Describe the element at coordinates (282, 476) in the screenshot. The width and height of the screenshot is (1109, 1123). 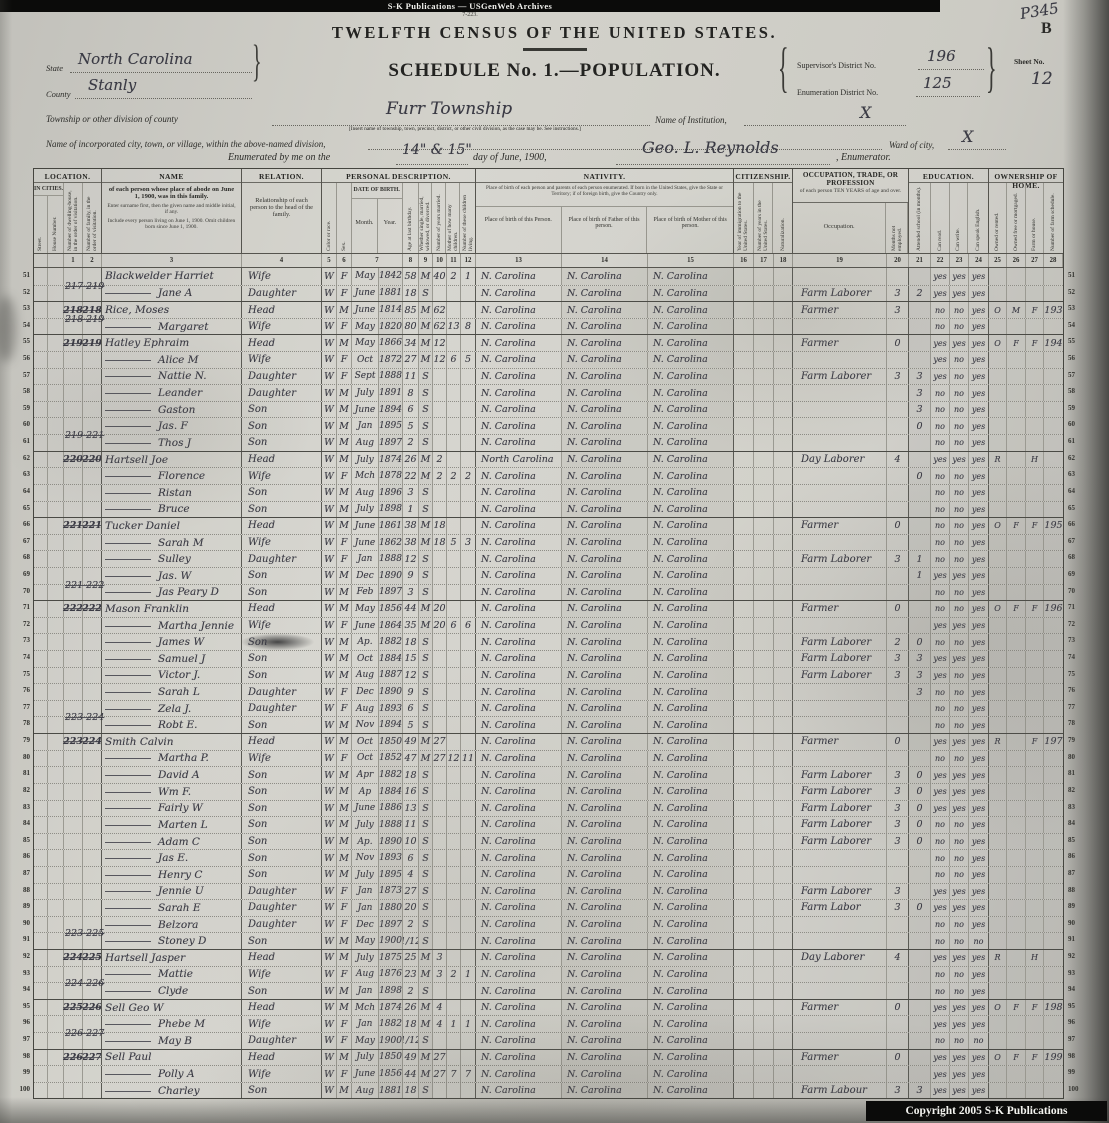
I see `cell-rl: Wife` at that location.